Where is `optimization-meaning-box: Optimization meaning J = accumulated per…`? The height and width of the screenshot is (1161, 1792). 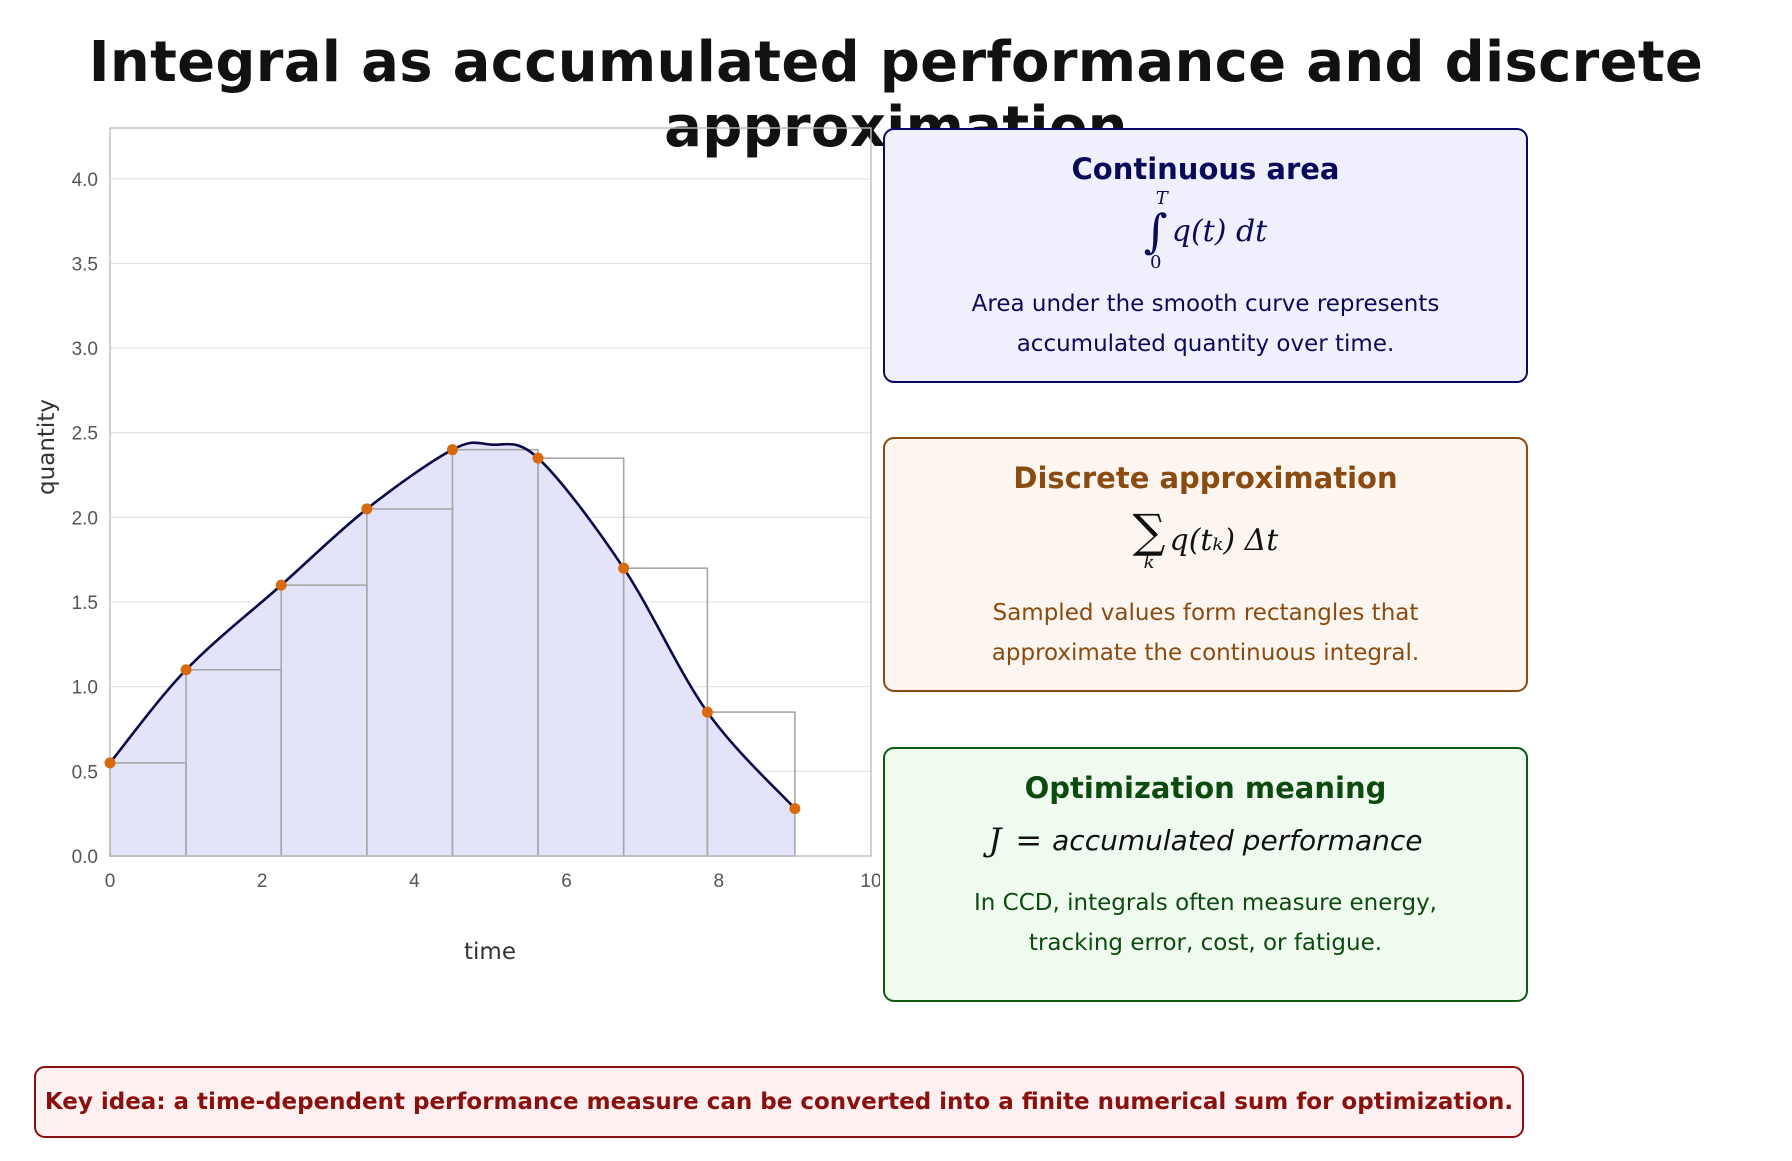
optimization-meaning-box: Optimization meaning J = accumulated per… is located at coordinates (1205, 874).